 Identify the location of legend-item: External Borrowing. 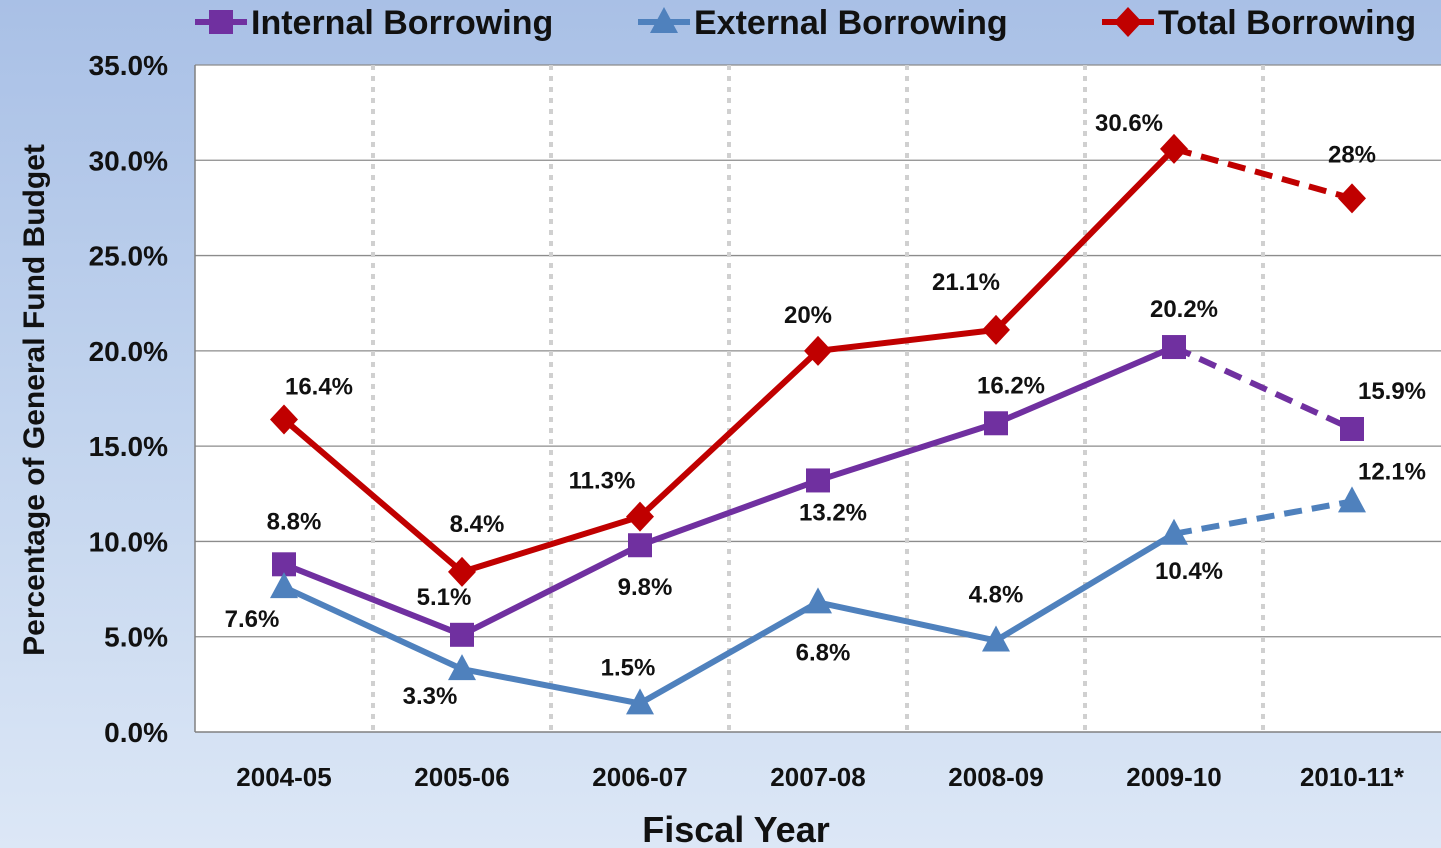
(823, 23).